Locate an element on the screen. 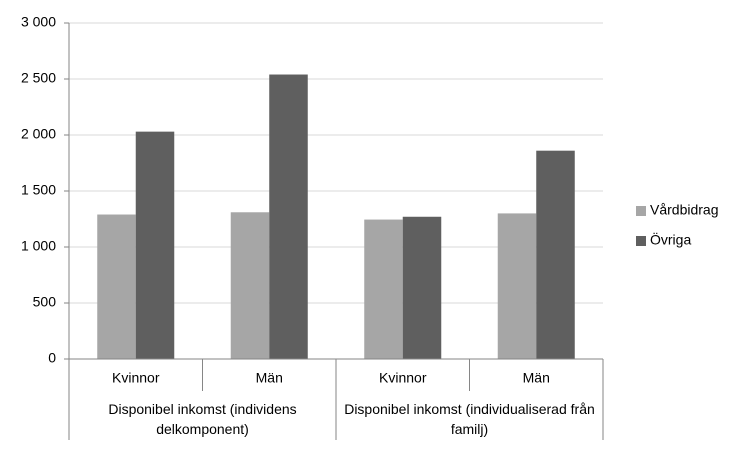  y-tick-label: 0 is located at coordinates (52, 358).